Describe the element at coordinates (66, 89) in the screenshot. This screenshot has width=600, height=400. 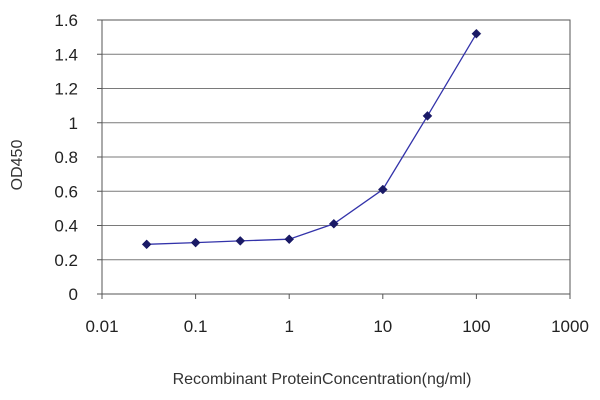
I see `y-tick-label: 1.2` at that location.